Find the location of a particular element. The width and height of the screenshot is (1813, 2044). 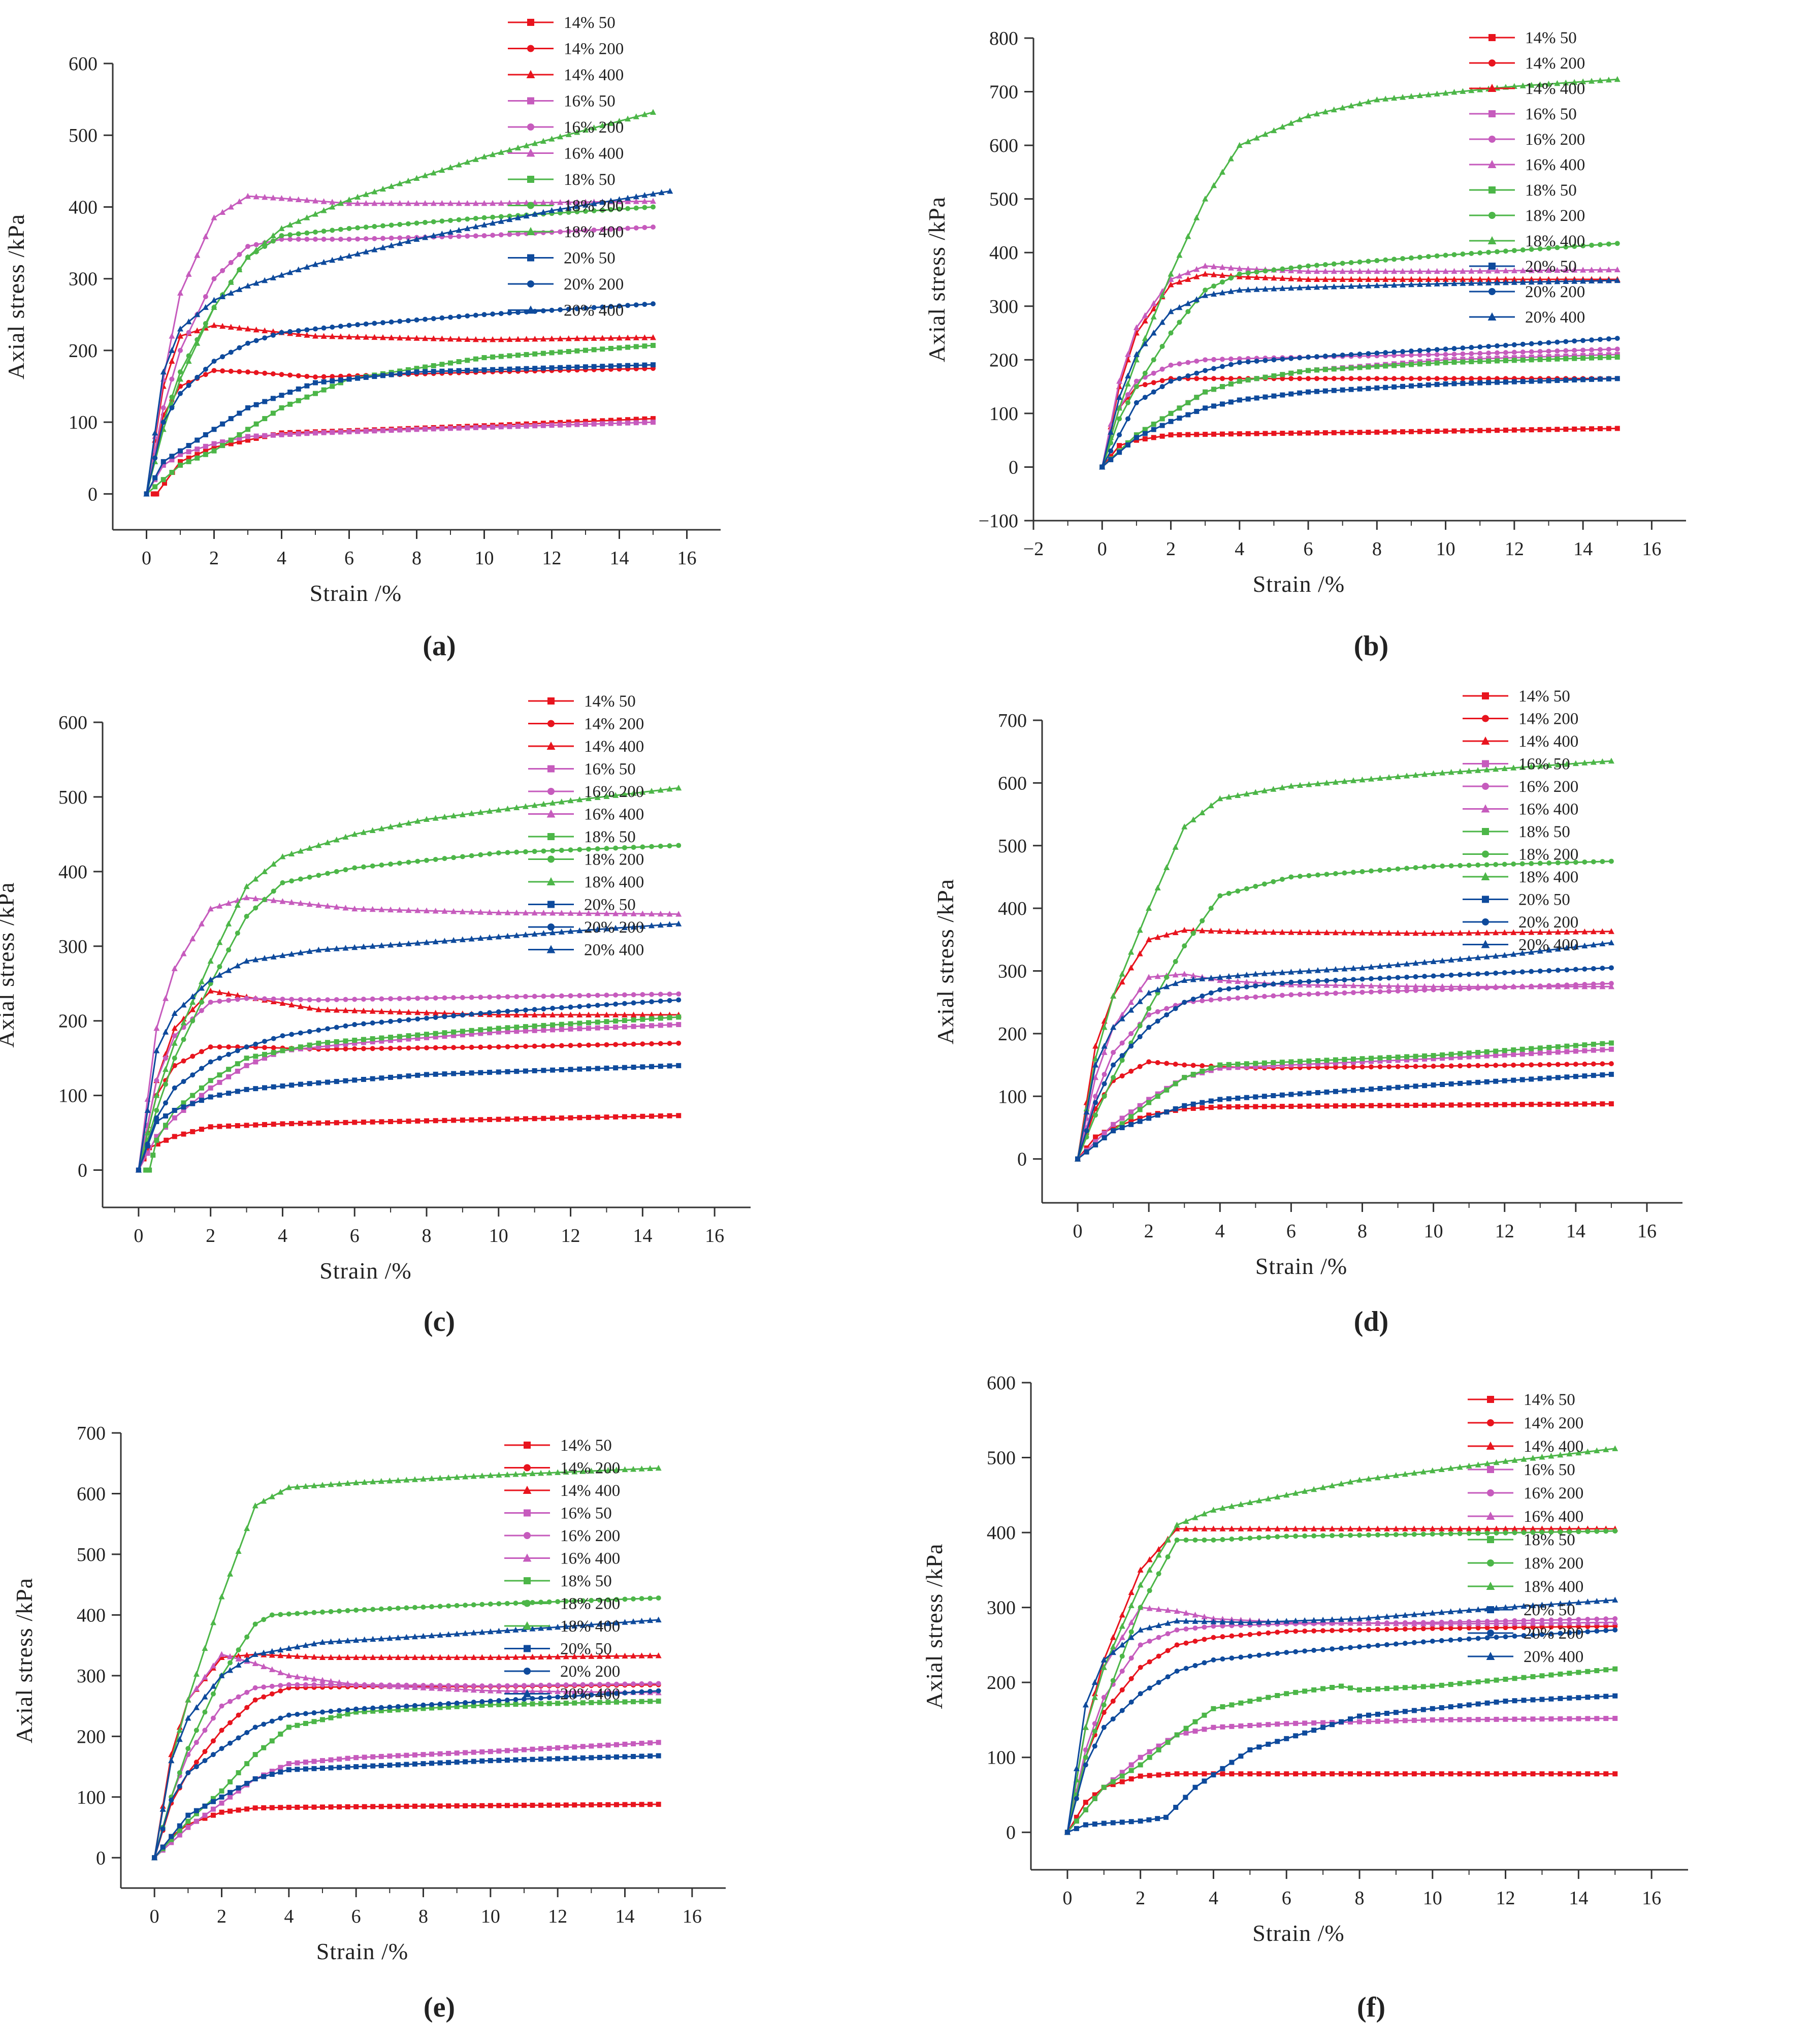

legend-label: 18% 200 is located at coordinates (614, 860).